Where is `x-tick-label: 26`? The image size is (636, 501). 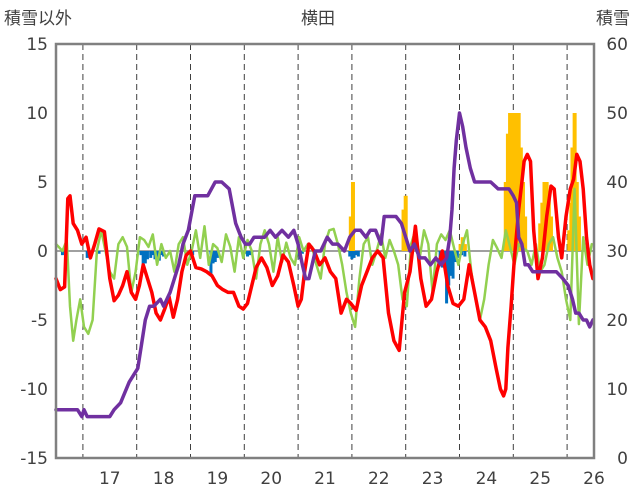
x-tick-label: 26 is located at coordinates (594, 479).